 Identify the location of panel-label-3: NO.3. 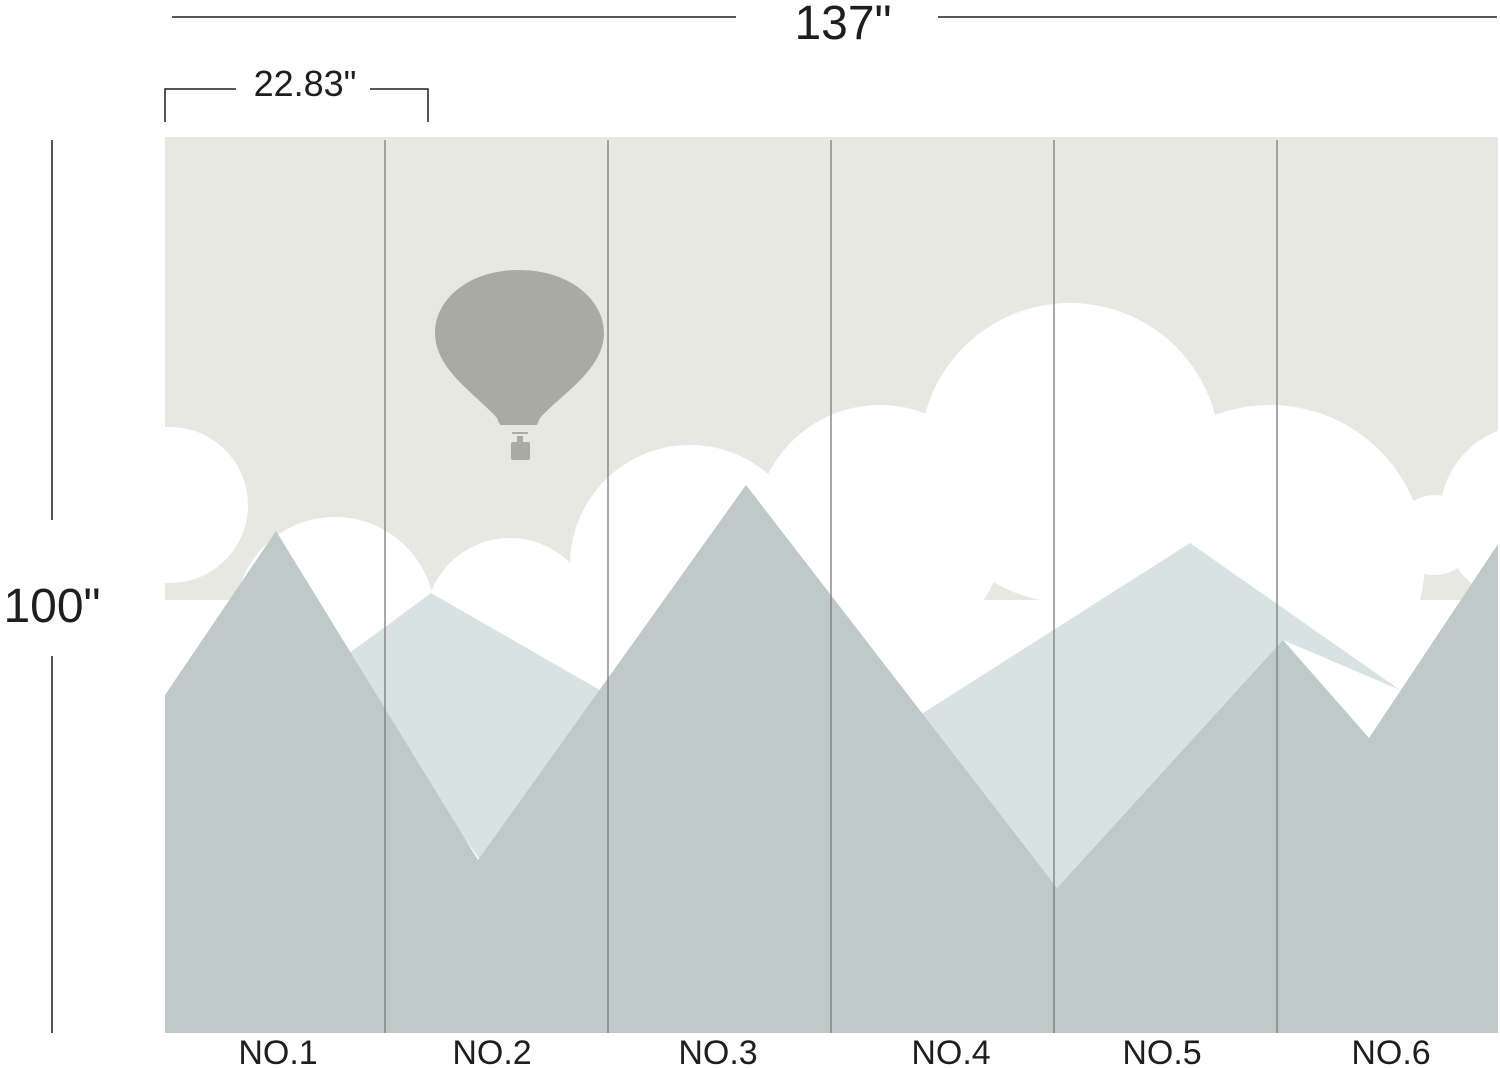
(718, 1051).